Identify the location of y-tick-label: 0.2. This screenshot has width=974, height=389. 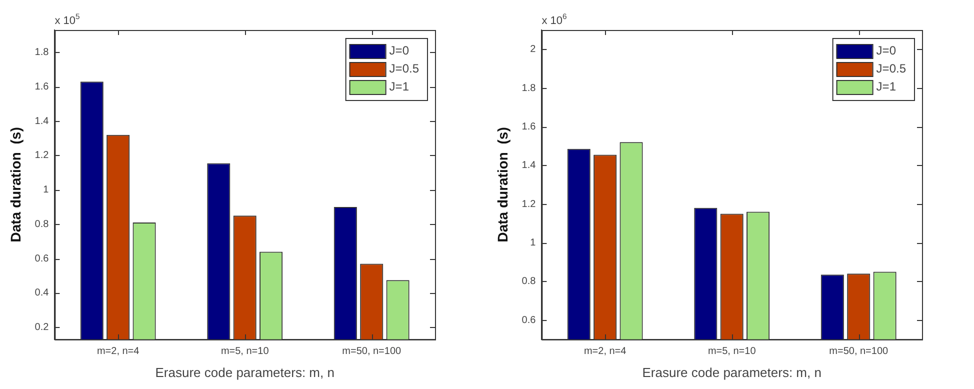
(42, 328).